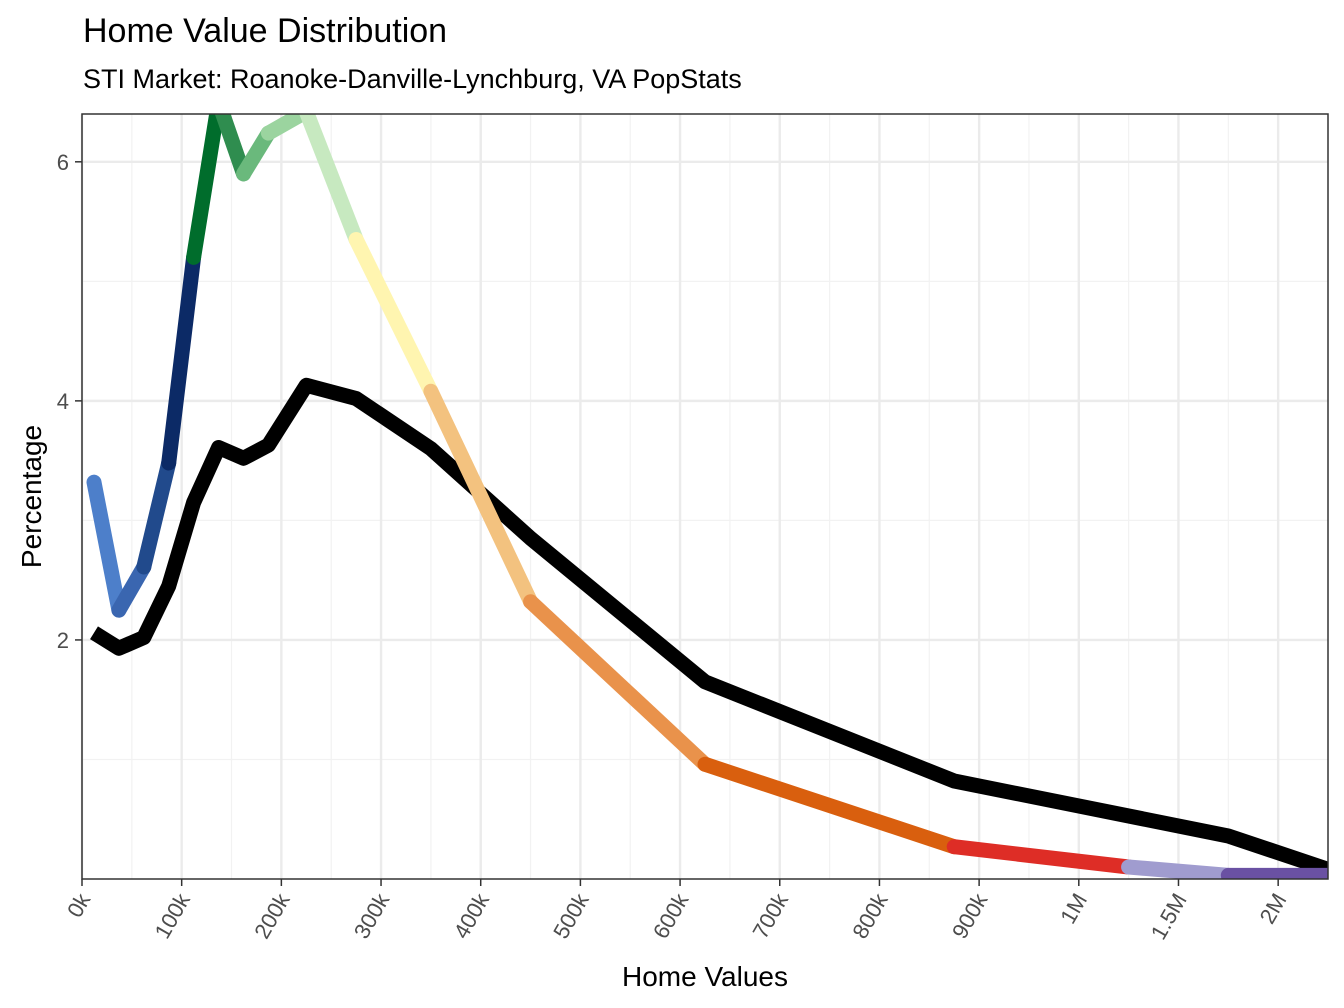  What do you see at coordinates (771, 915) in the screenshot?
I see `x-tick-label: 700k` at bounding box center [771, 915].